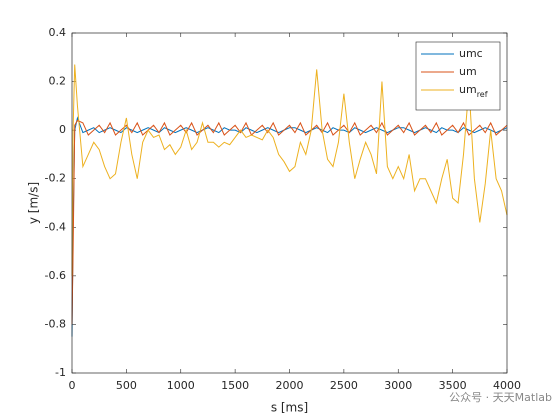 The image size is (560, 420). Describe the element at coordinates (181, 385) in the screenshot. I see `x-tick-label: 1000` at that location.